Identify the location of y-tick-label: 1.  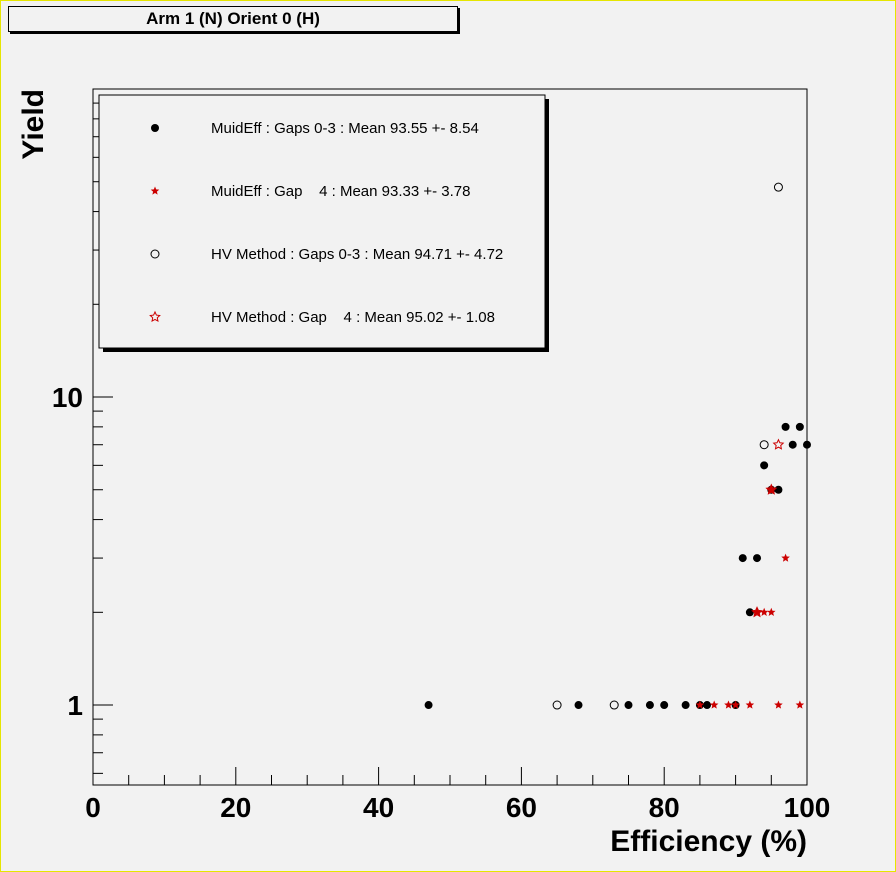
(75, 705).